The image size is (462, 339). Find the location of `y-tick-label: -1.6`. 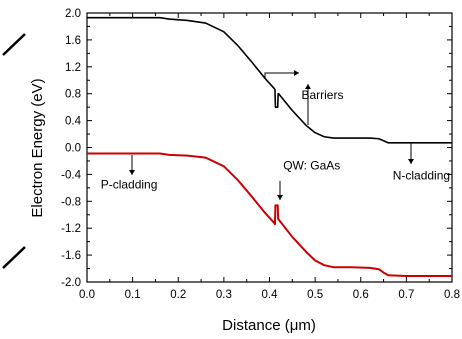

y-tick-label: -1.6 is located at coordinates (71, 256).